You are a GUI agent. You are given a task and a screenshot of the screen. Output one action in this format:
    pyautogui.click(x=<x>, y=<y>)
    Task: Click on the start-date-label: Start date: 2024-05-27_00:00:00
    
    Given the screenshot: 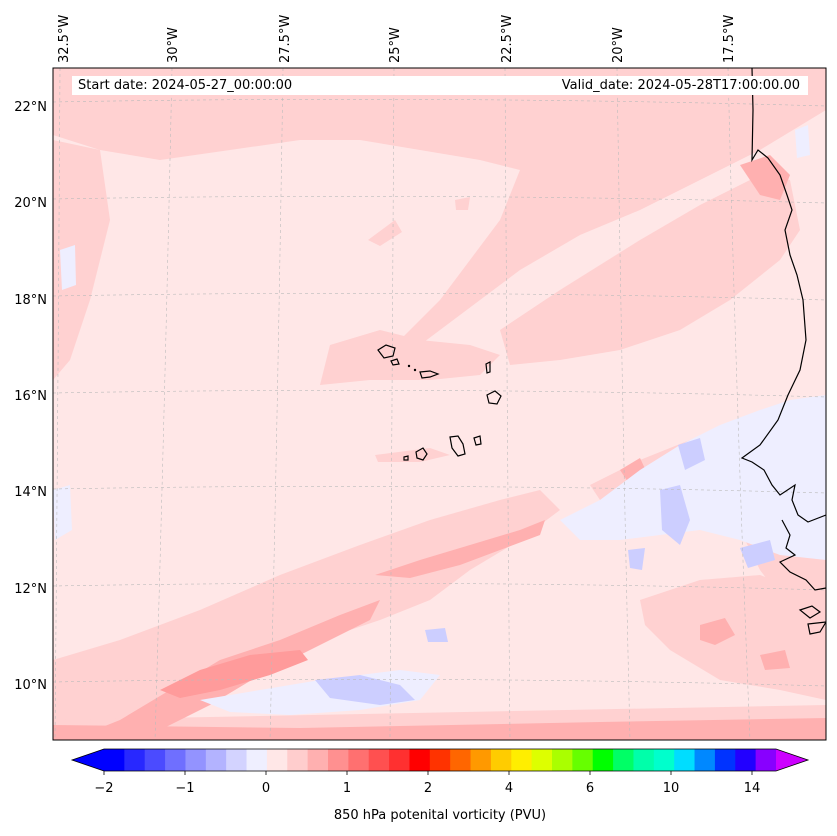 What is the action you would take?
    pyautogui.click(x=185, y=85)
    